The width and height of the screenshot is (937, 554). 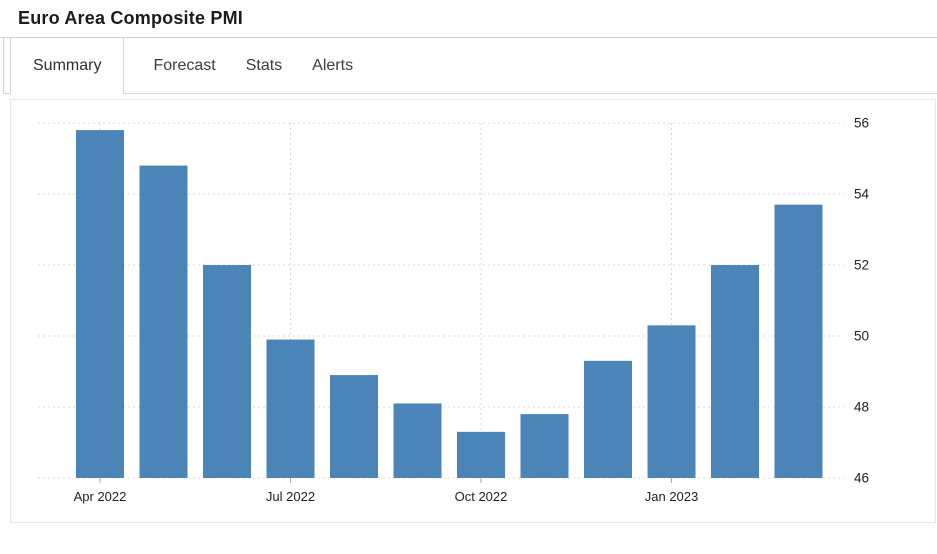 What do you see at coordinates (861, 336) in the screenshot?
I see `y-axis-label: 50` at bounding box center [861, 336].